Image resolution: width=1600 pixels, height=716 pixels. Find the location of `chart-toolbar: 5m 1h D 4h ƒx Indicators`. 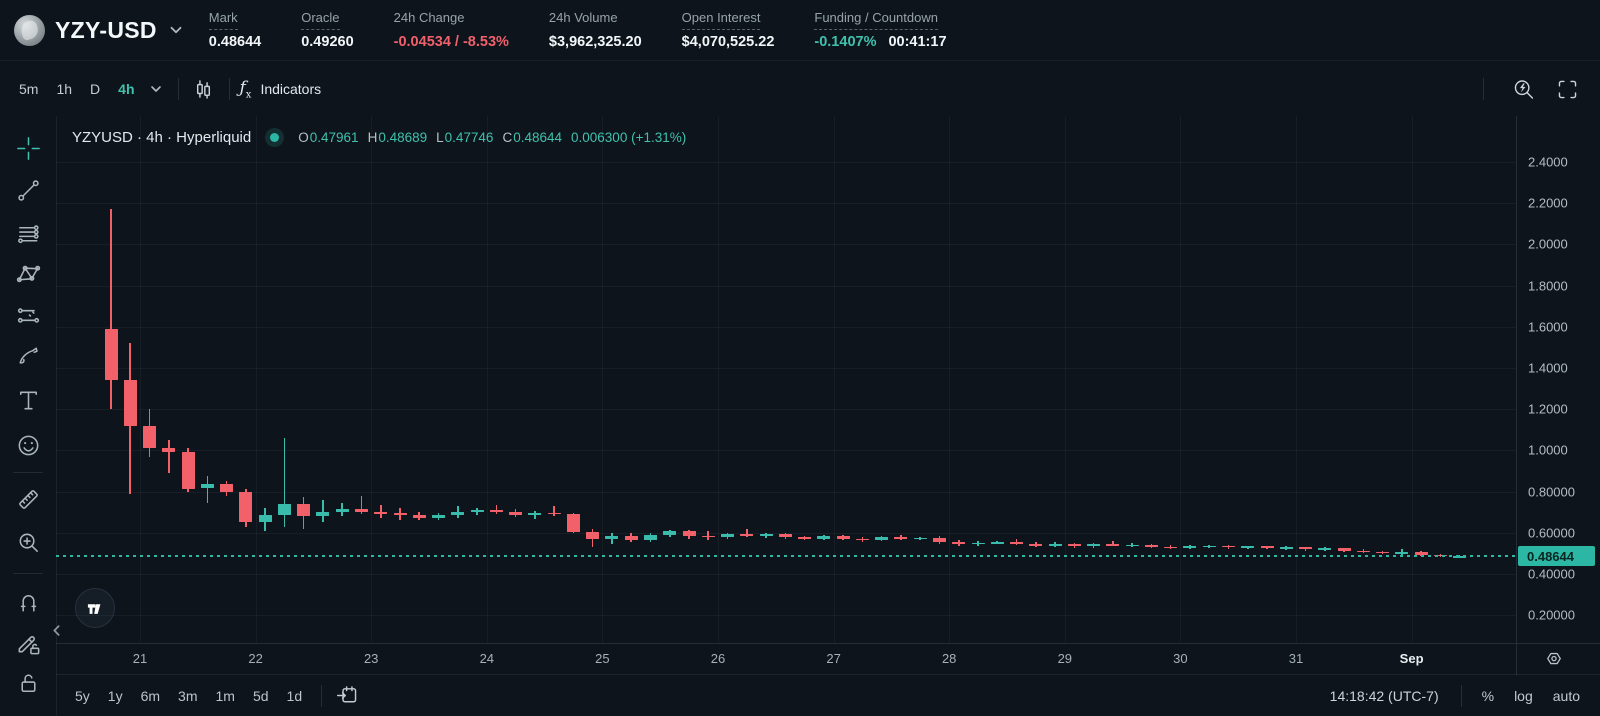

chart-toolbar: 5m 1h D 4h ƒx Indicators is located at coordinates (800, 88).